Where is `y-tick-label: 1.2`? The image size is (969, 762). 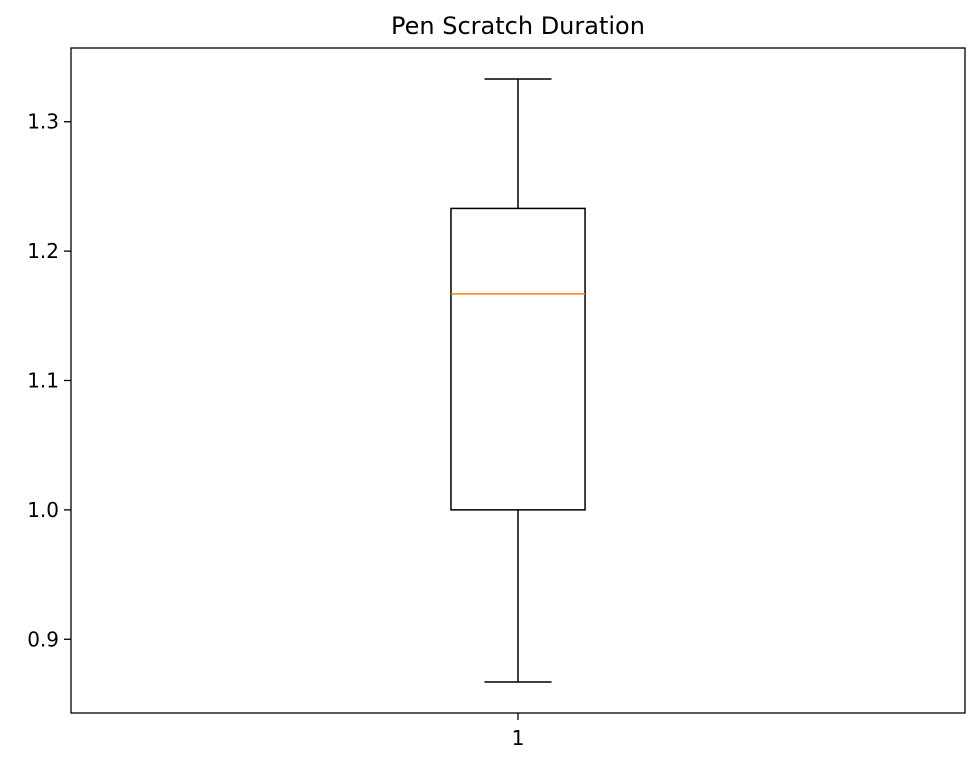
y-tick-label: 1.2 is located at coordinates (43, 251).